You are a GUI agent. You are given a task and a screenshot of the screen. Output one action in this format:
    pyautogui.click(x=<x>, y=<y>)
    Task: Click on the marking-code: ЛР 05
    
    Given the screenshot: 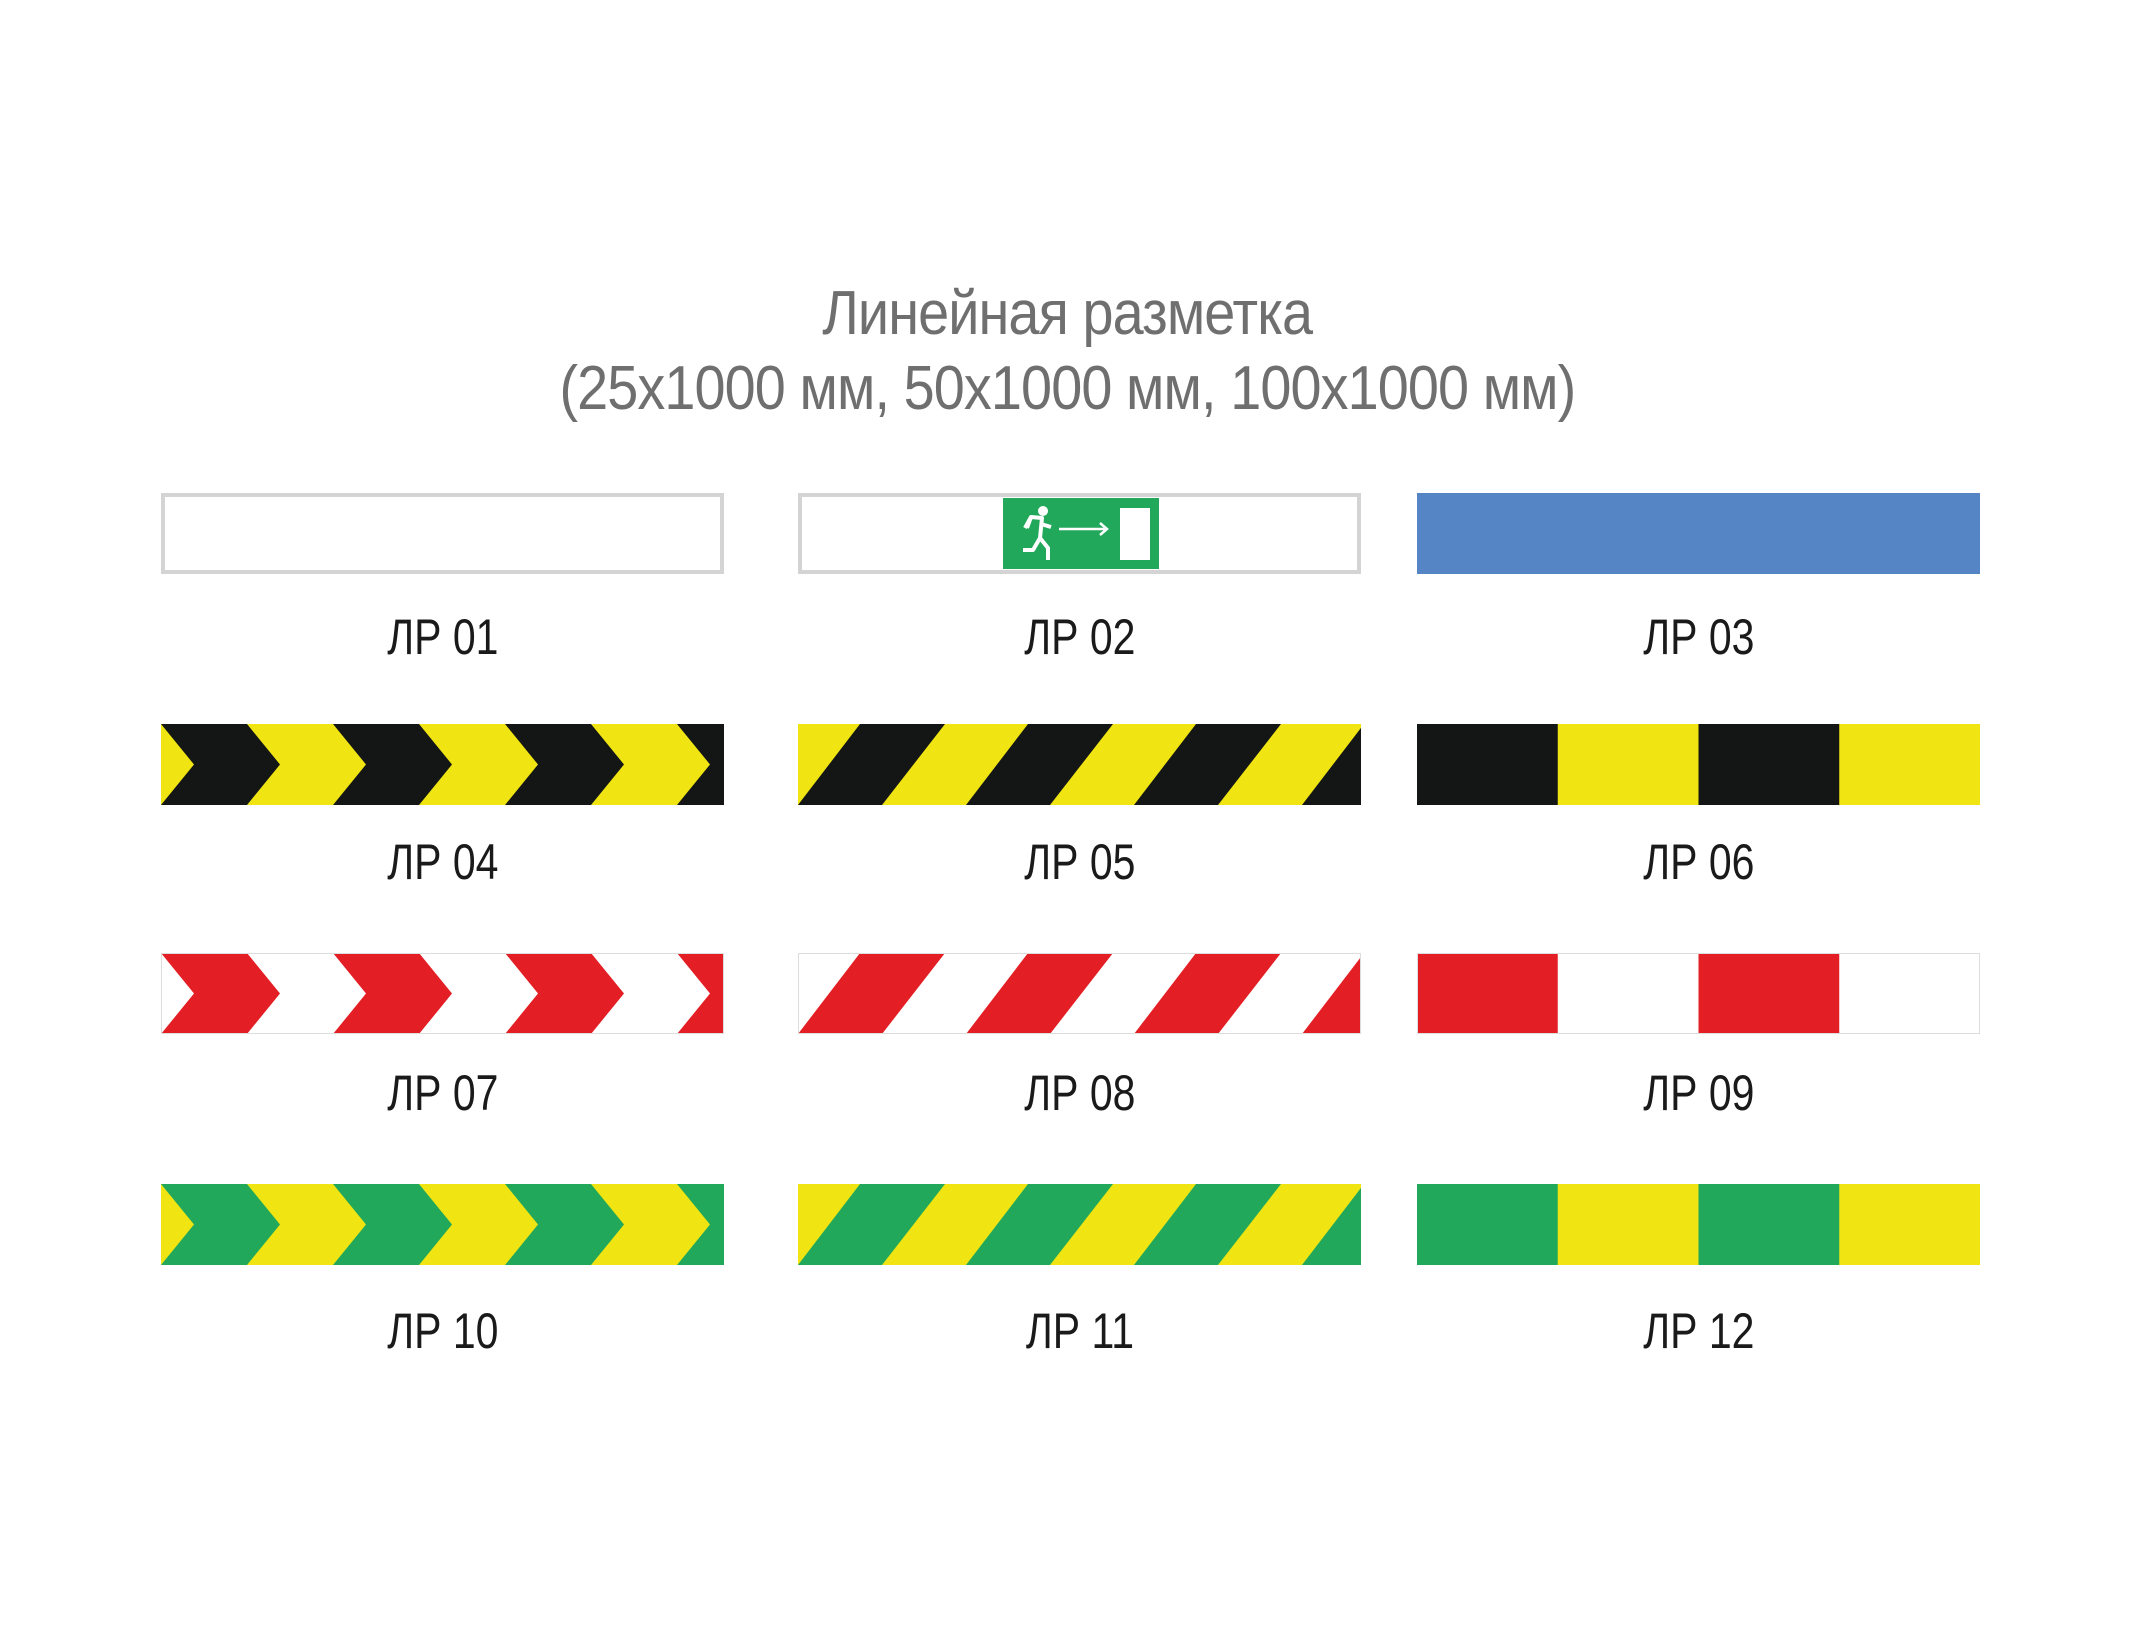 What is the action you would take?
    pyautogui.click(x=1079, y=862)
    